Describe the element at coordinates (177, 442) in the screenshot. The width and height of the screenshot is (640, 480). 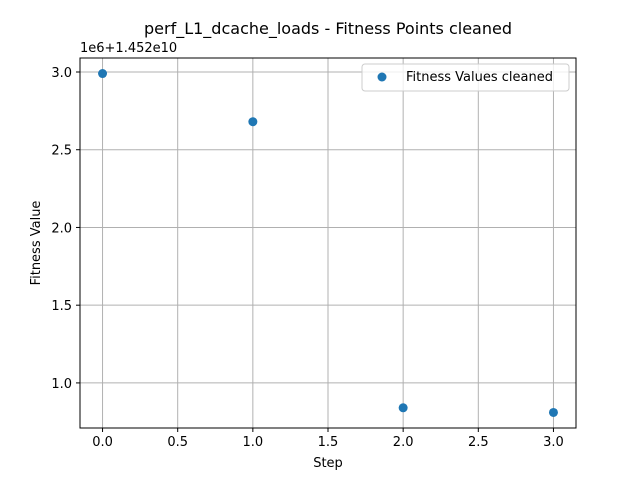
I see `x-tick-label: 0.5` at that location.